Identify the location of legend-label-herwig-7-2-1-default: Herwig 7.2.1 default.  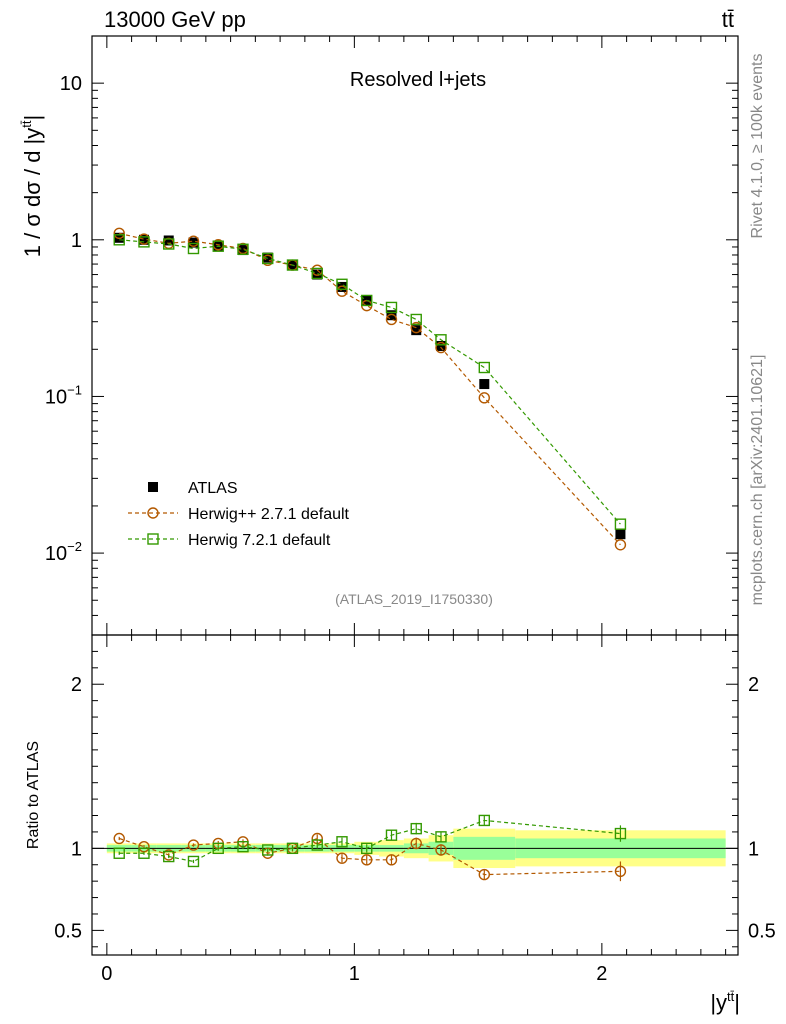
(259, 540).